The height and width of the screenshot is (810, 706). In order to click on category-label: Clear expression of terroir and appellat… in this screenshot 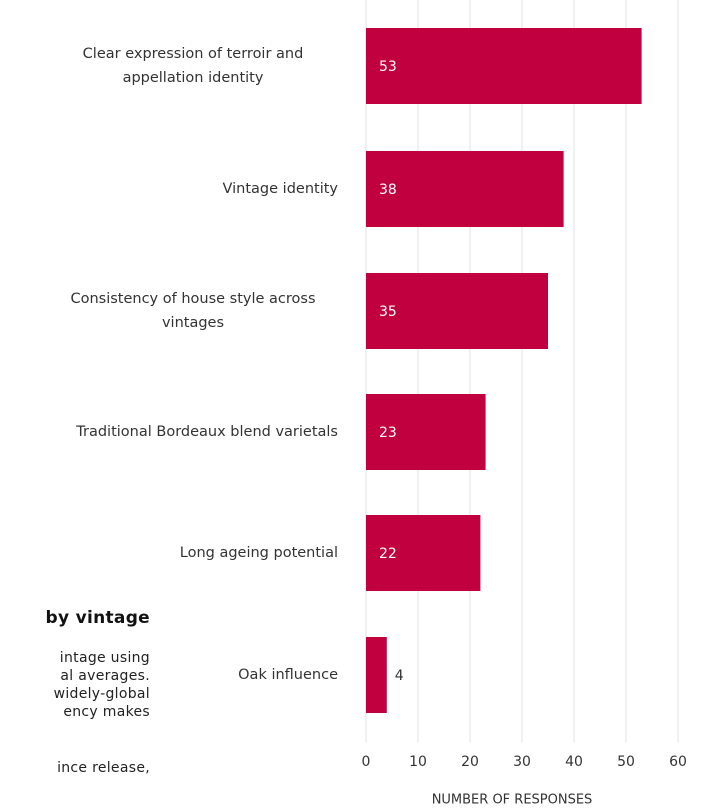, I will do `click(178, 66)`.